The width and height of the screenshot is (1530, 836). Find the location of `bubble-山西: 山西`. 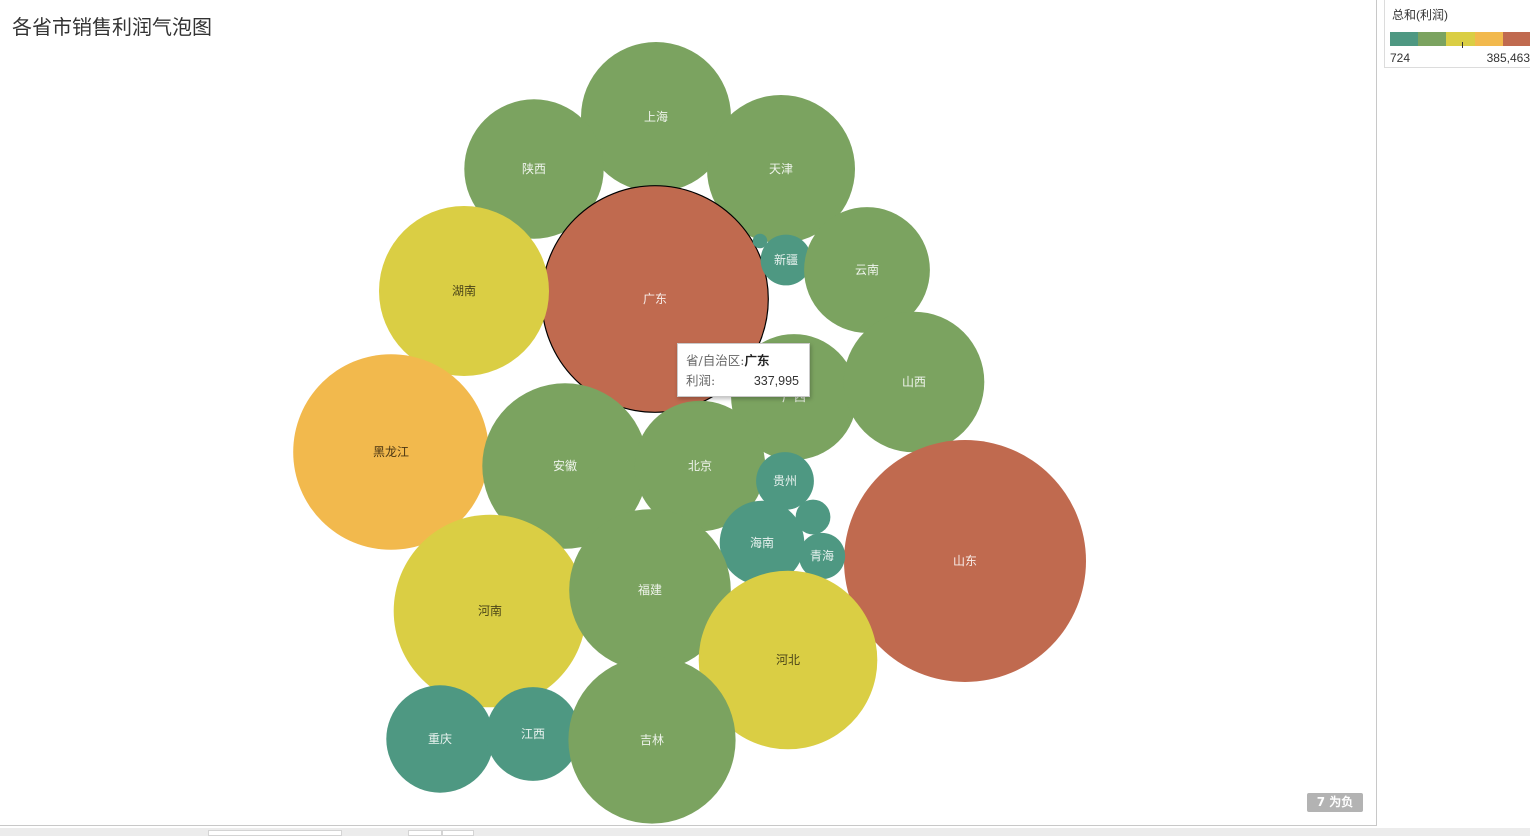

bubble-山西: 山西 is located at coordinates (914, 382).